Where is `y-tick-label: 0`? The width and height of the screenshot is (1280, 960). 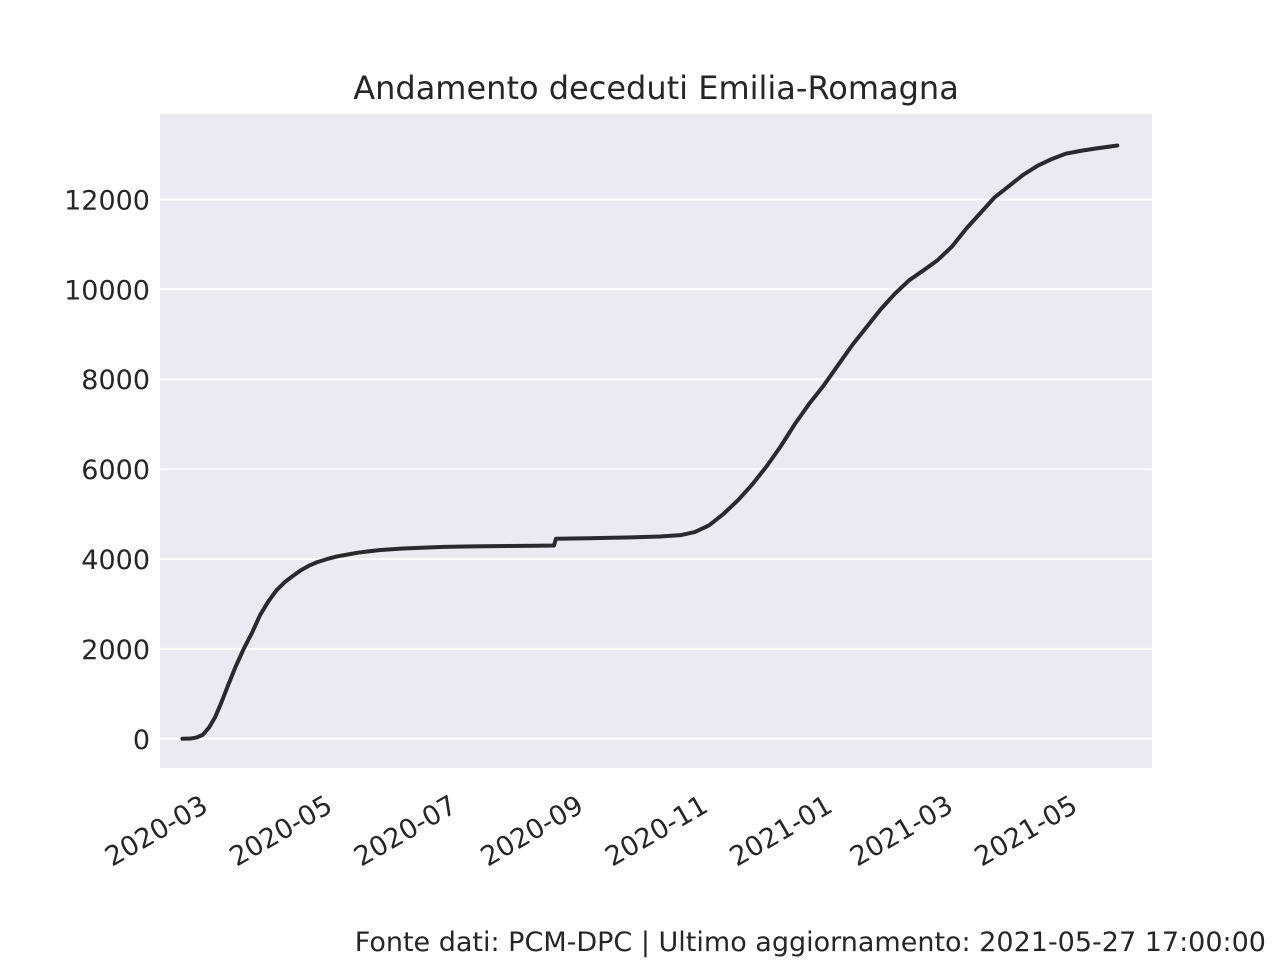
y-tick-label: 0 is located at coordinates (141, 740).